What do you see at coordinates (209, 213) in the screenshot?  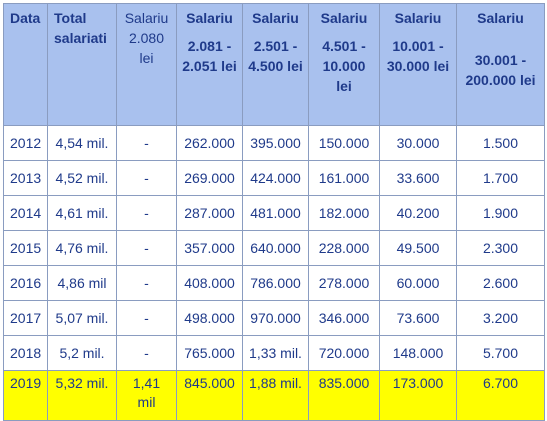 I see `table-cell: 287.000` at bounding box center [209, 213].